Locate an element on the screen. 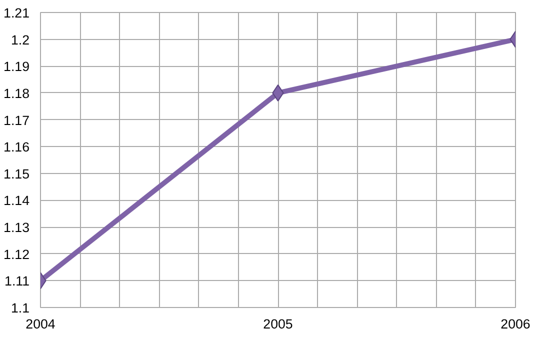 The width and height of the screenshot is (537, 337). y-tick-label: 1.1 is located at coordinates (20, 308).